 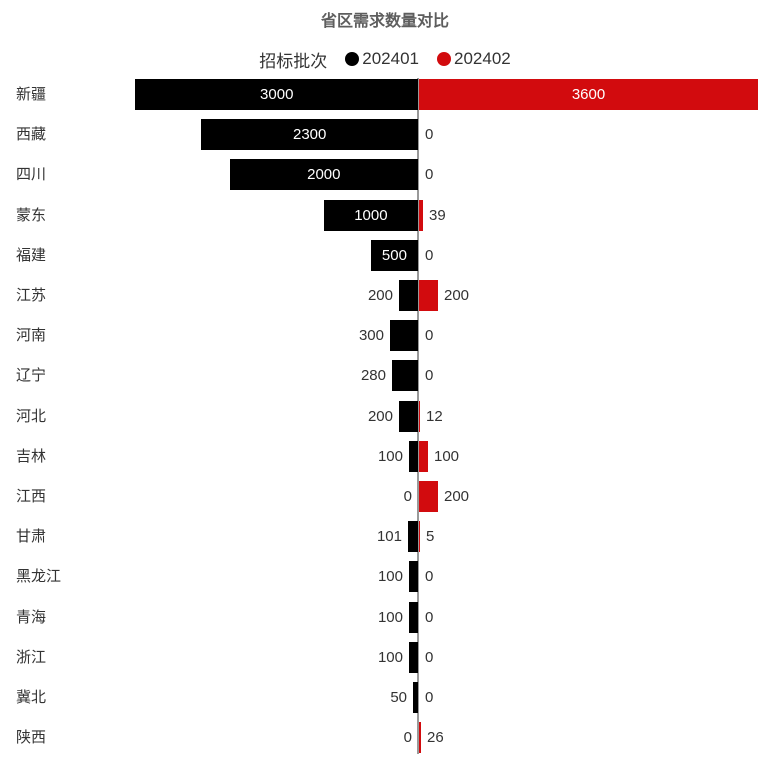 I want to click on category-label: 江西, so click(x=31, y=496).